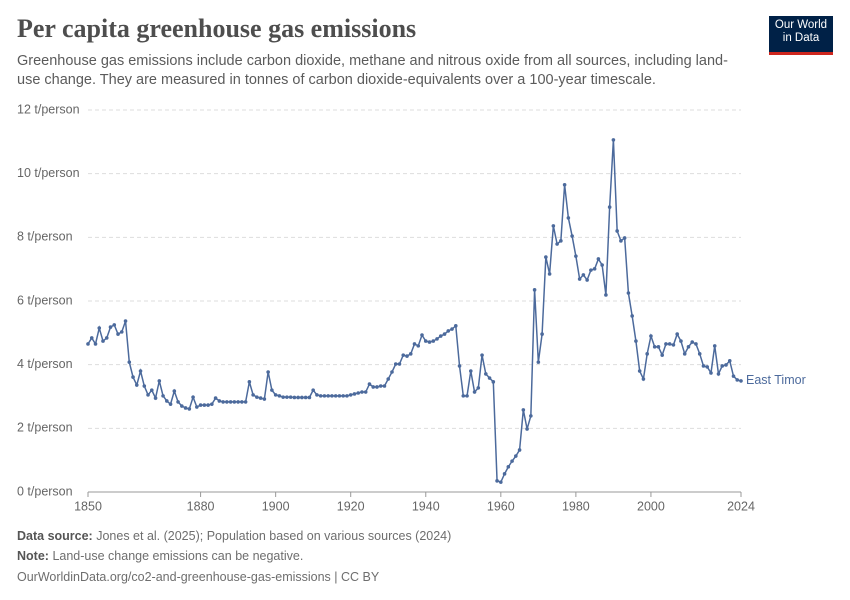 The width and height of the screenshot is (850, 600). I want to click on source-label: Data source:, so click(55, 536).